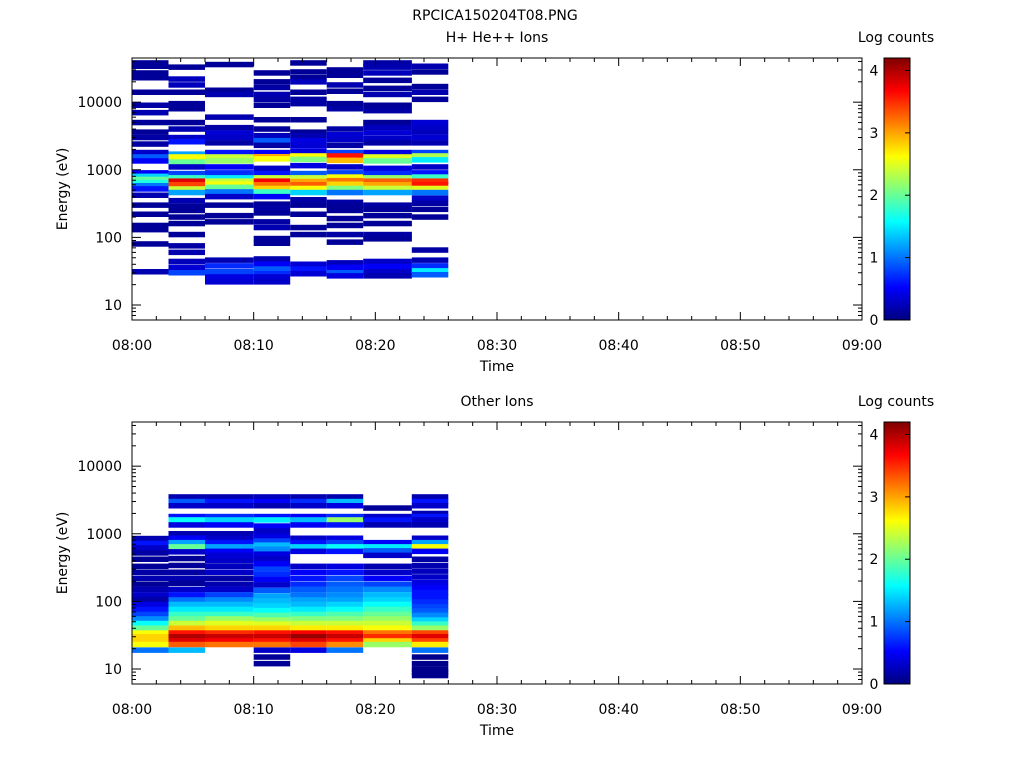 The width and height of the screenshot is (1024, 772). What do you see at coordinates (494, 16) in the screenshot?
I see `figure-title: RPCICA150204T08.PNG` at bounding box center [494, 16].